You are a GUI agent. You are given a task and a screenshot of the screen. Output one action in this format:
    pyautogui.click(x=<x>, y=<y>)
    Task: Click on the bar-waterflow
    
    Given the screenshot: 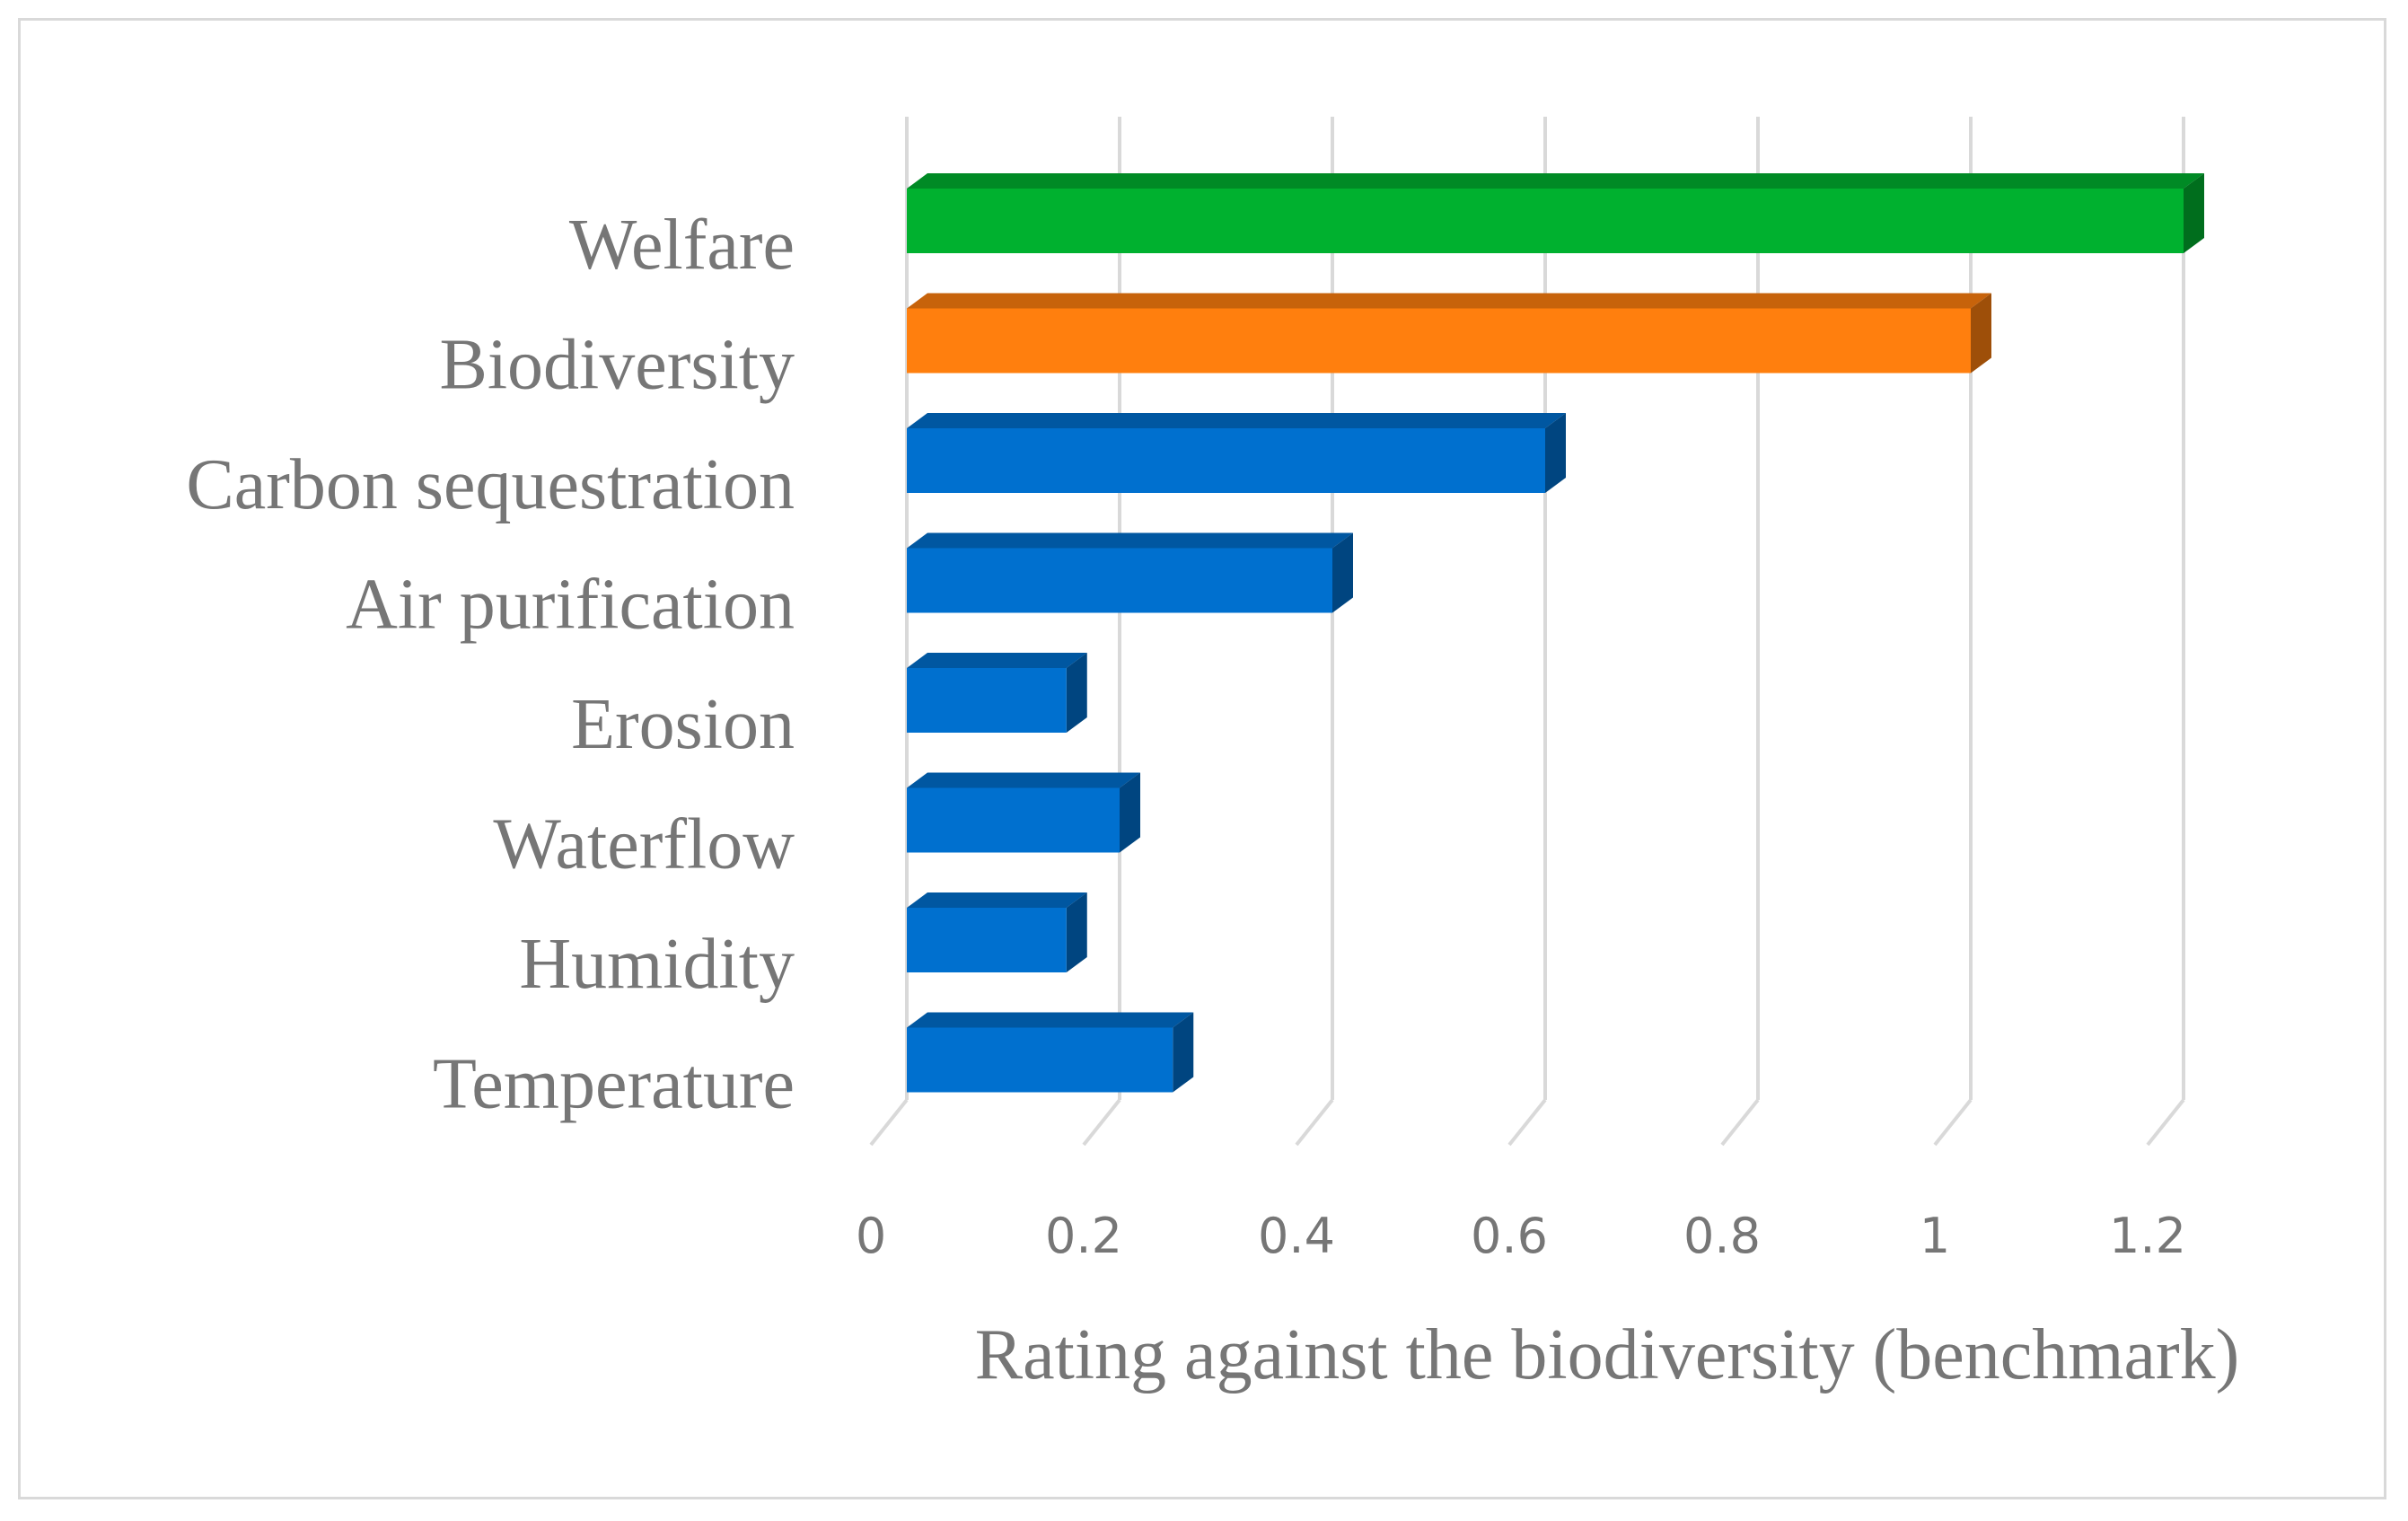 What is the action you would take?
    pyautogui.click(x=1024, y=812)
    